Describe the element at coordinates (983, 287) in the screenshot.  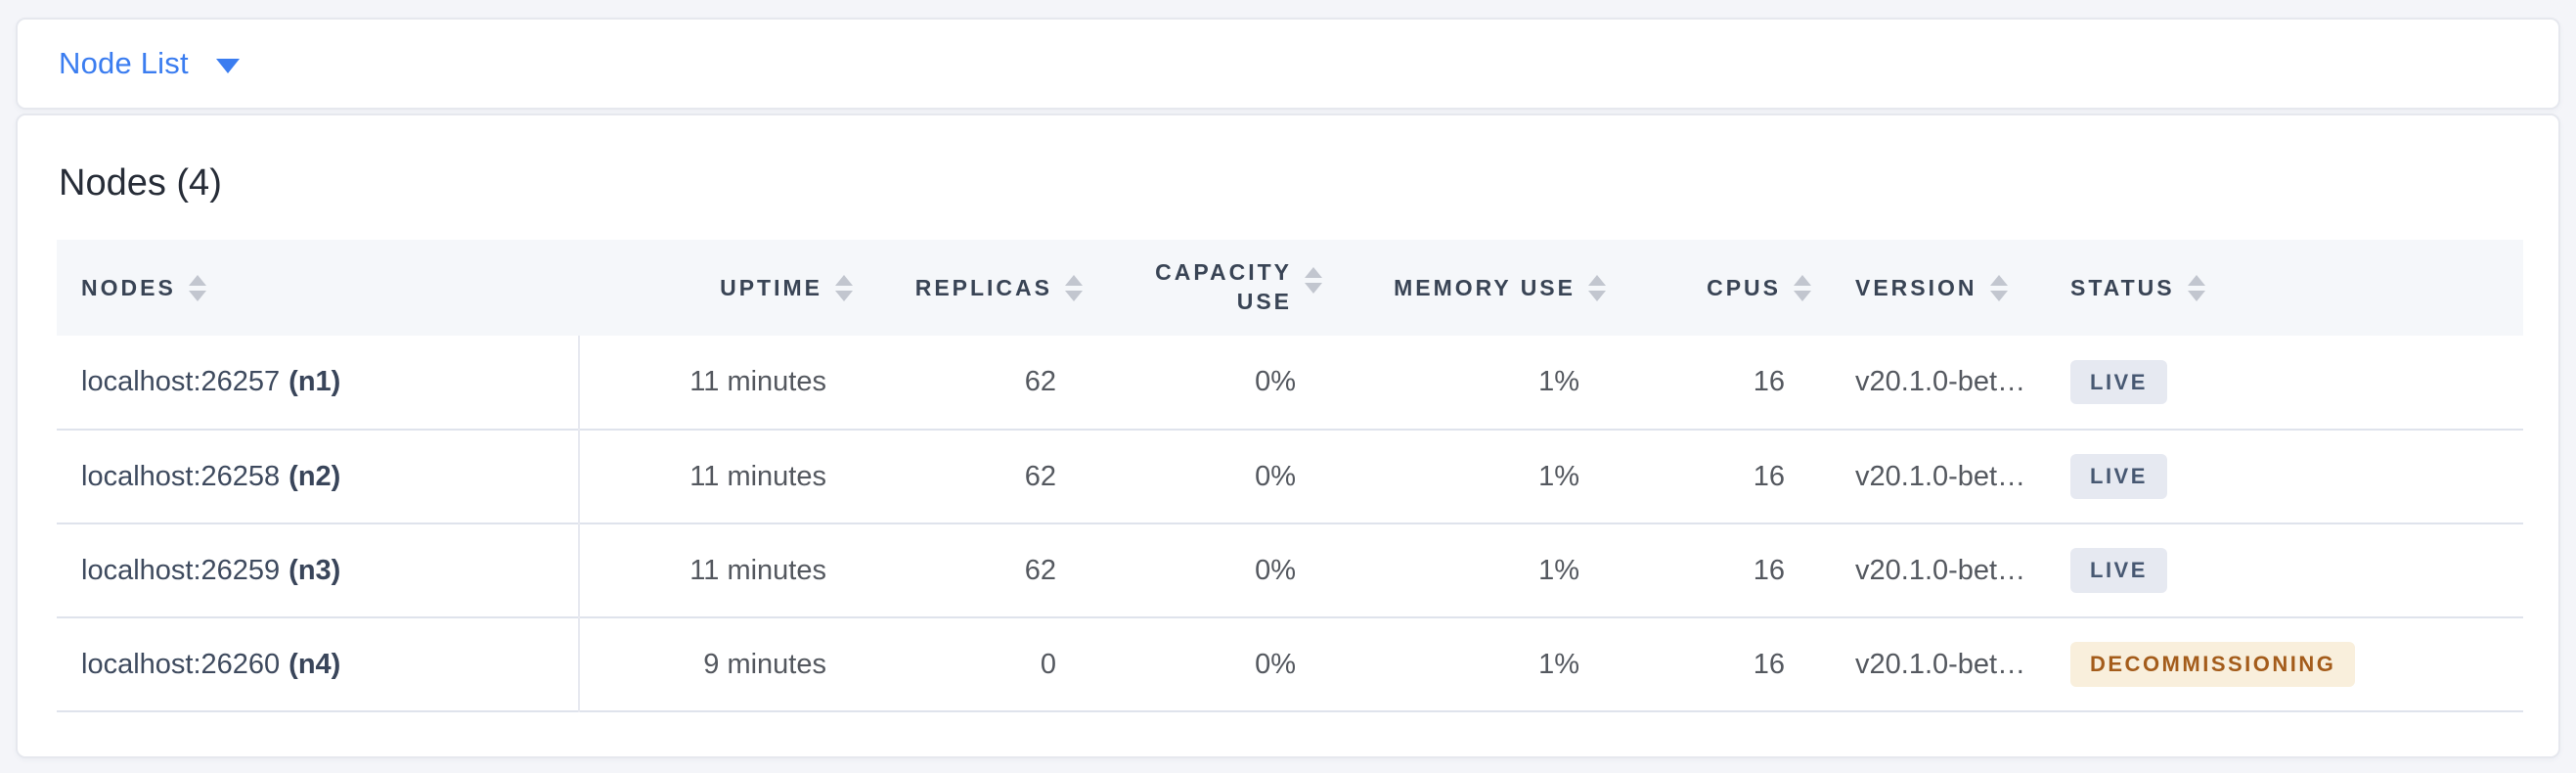
I see `column-header-label: REPLICAS` at that location.